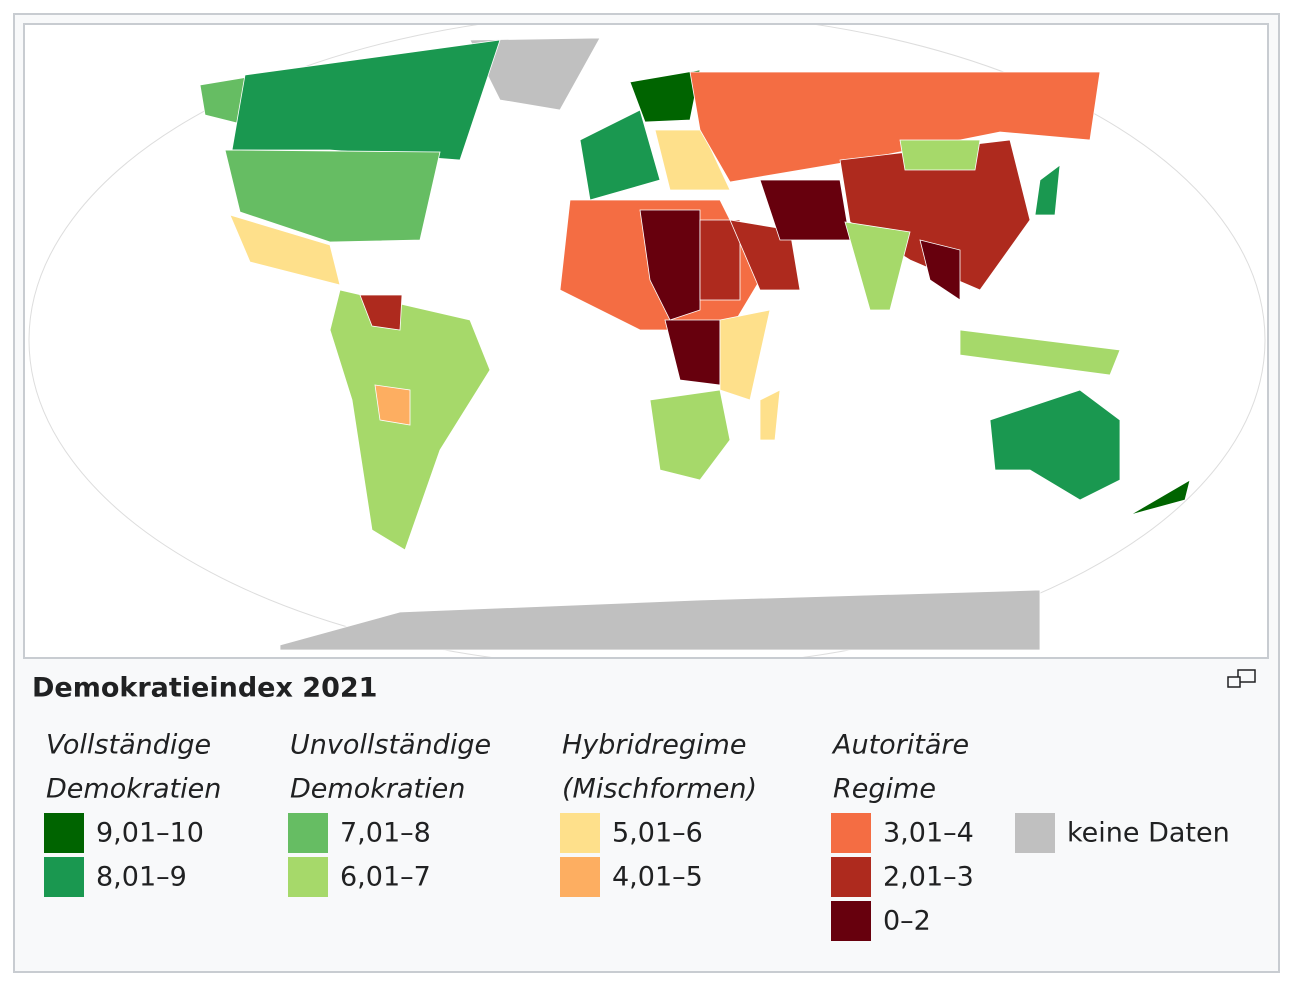 The width and height of the screenshot is (1295, 1006). What do you see at coordinates (665, 96) in the screenshot?
I see `scandinavia` at bounding box center [665, 96].